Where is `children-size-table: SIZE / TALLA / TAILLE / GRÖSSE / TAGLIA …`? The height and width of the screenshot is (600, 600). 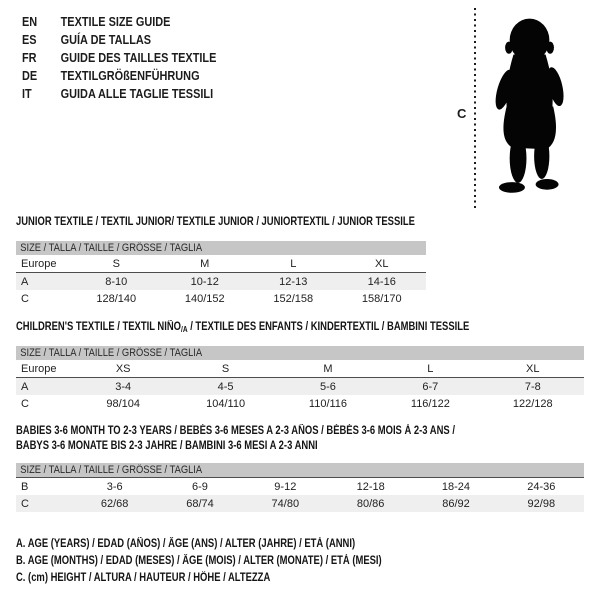
children-size-table: SIZE / TALLA / TAILLE / GRÖSSE / TAGLIA … is located at coordinates (300, 379).